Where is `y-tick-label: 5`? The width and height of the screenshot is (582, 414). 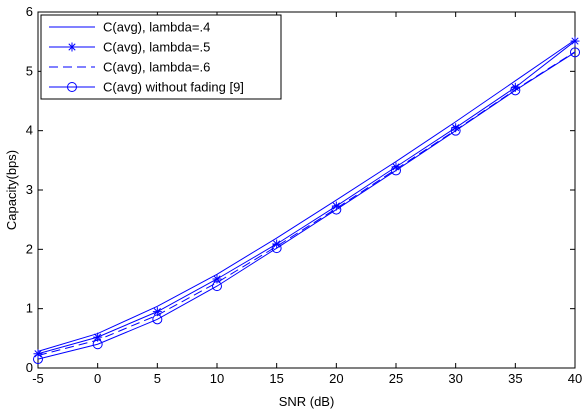
y-tick-label: 5 is located at coordinates (29, 70).